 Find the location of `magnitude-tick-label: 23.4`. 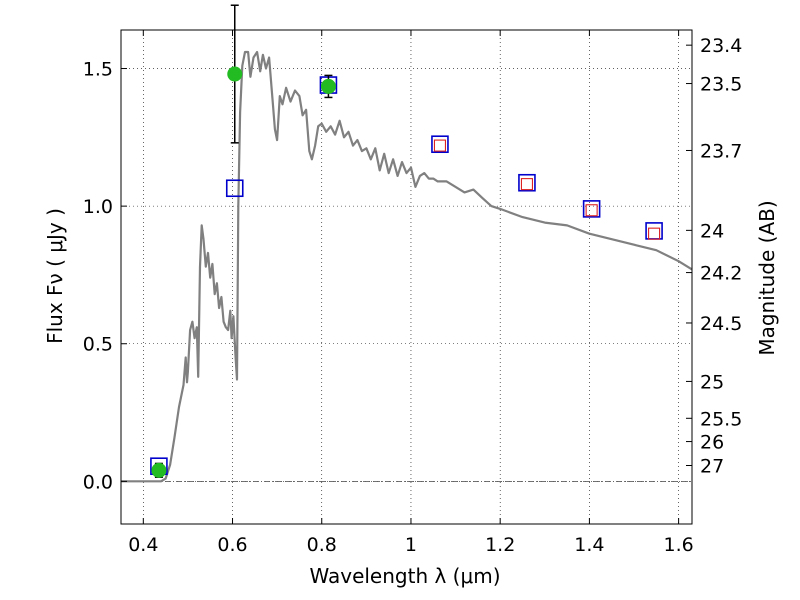

magnitude-tick-label: 23.4 is located at coordinates (721, 46).